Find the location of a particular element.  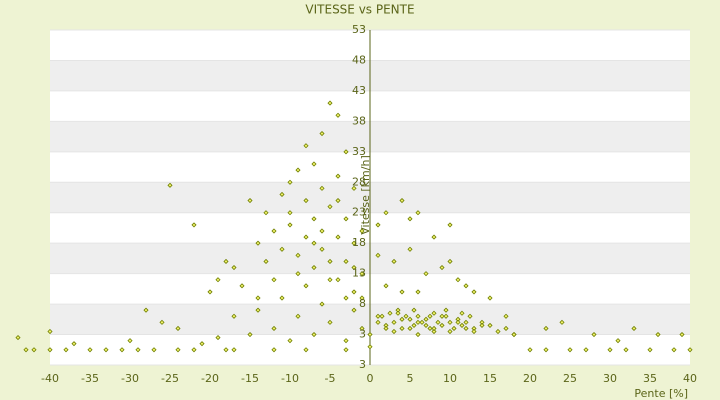

x-tick-label: -30 is located at coordinates (130, 378).